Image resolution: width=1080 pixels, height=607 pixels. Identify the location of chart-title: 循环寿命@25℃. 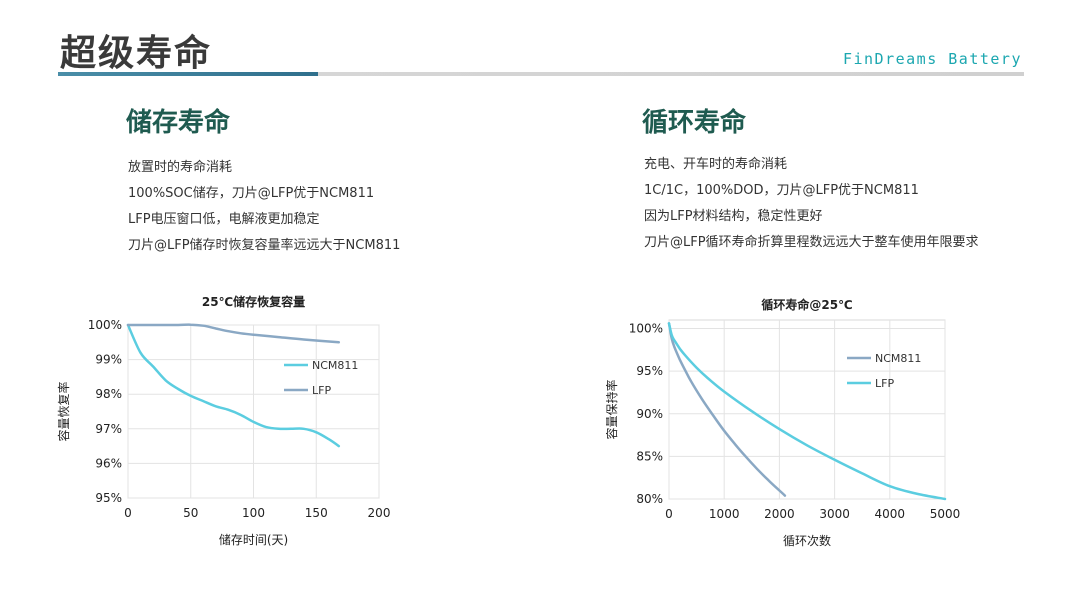
(806, 304).